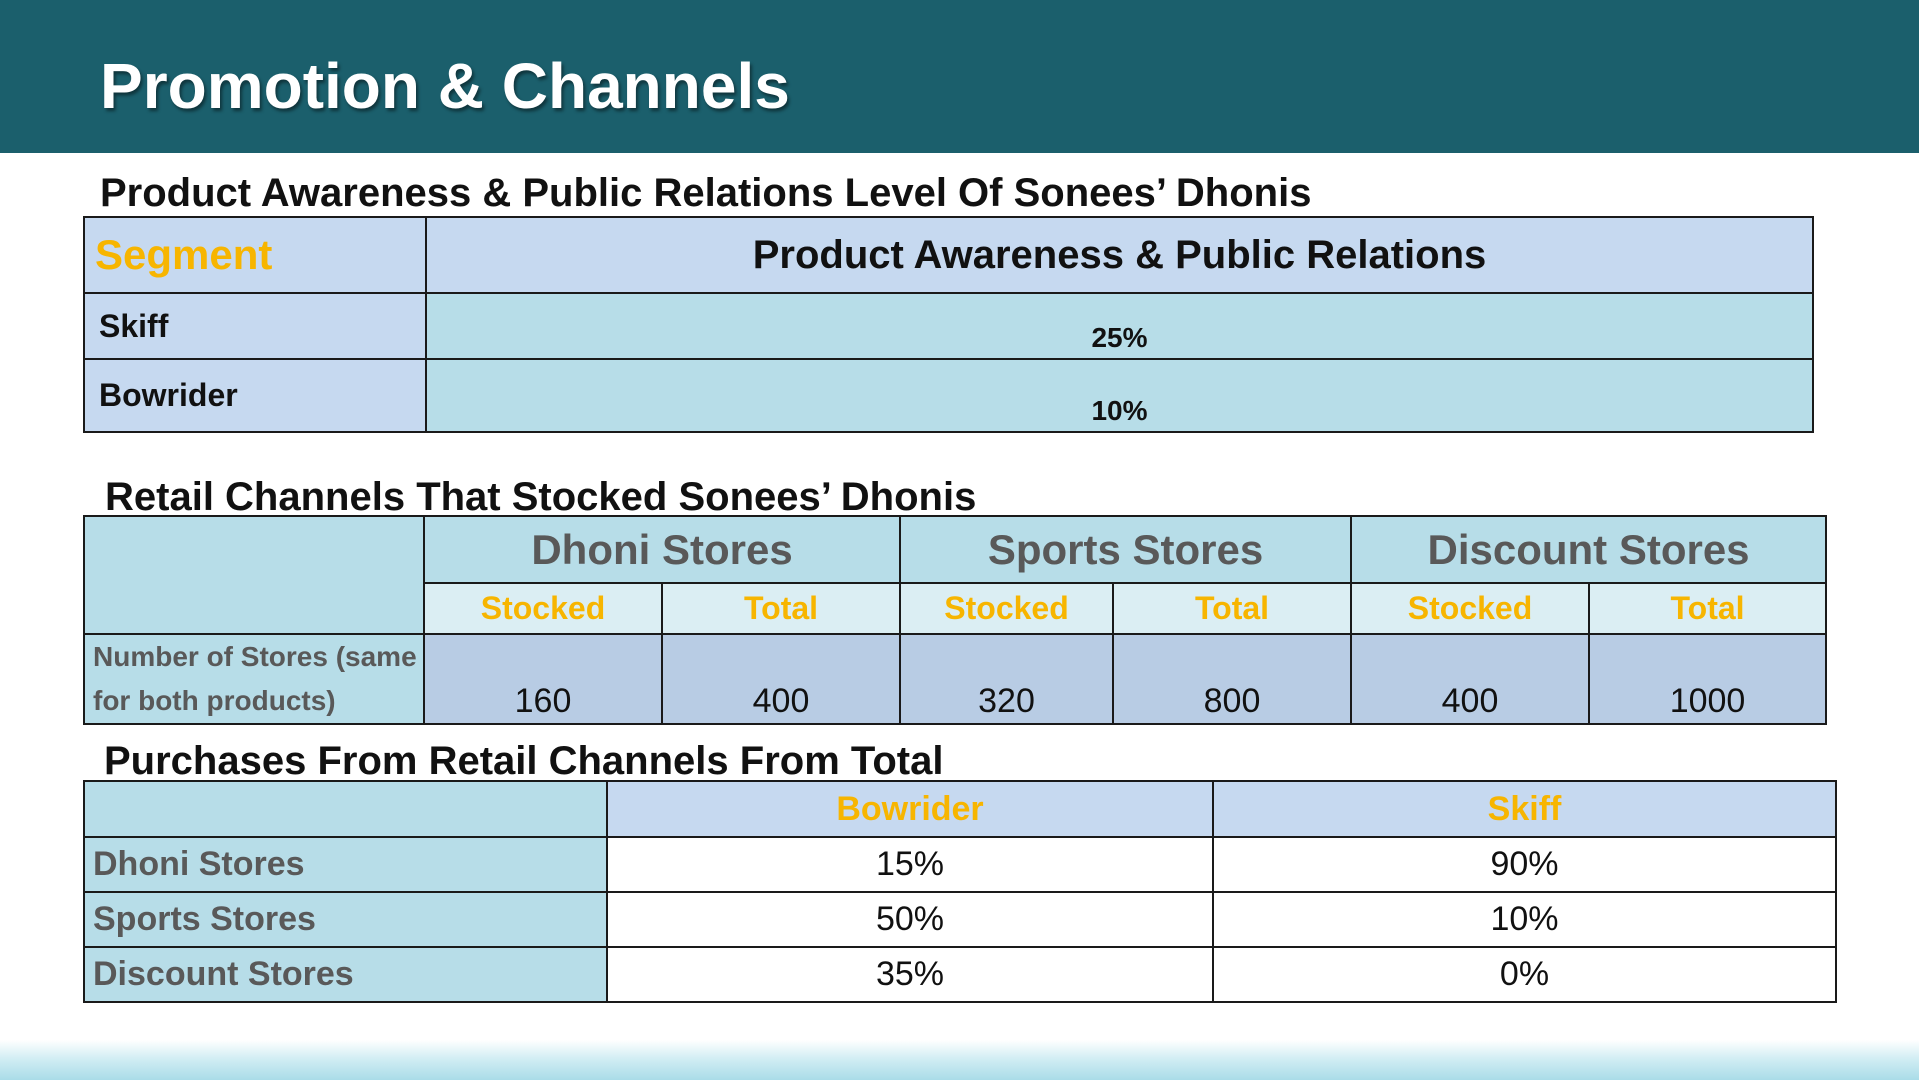 The image size is (1919, 1080). What do you see at coordinates (345, 974) in the screenshot?
I see `channel-label: Discount Stores` at bounding box center [345, 974].